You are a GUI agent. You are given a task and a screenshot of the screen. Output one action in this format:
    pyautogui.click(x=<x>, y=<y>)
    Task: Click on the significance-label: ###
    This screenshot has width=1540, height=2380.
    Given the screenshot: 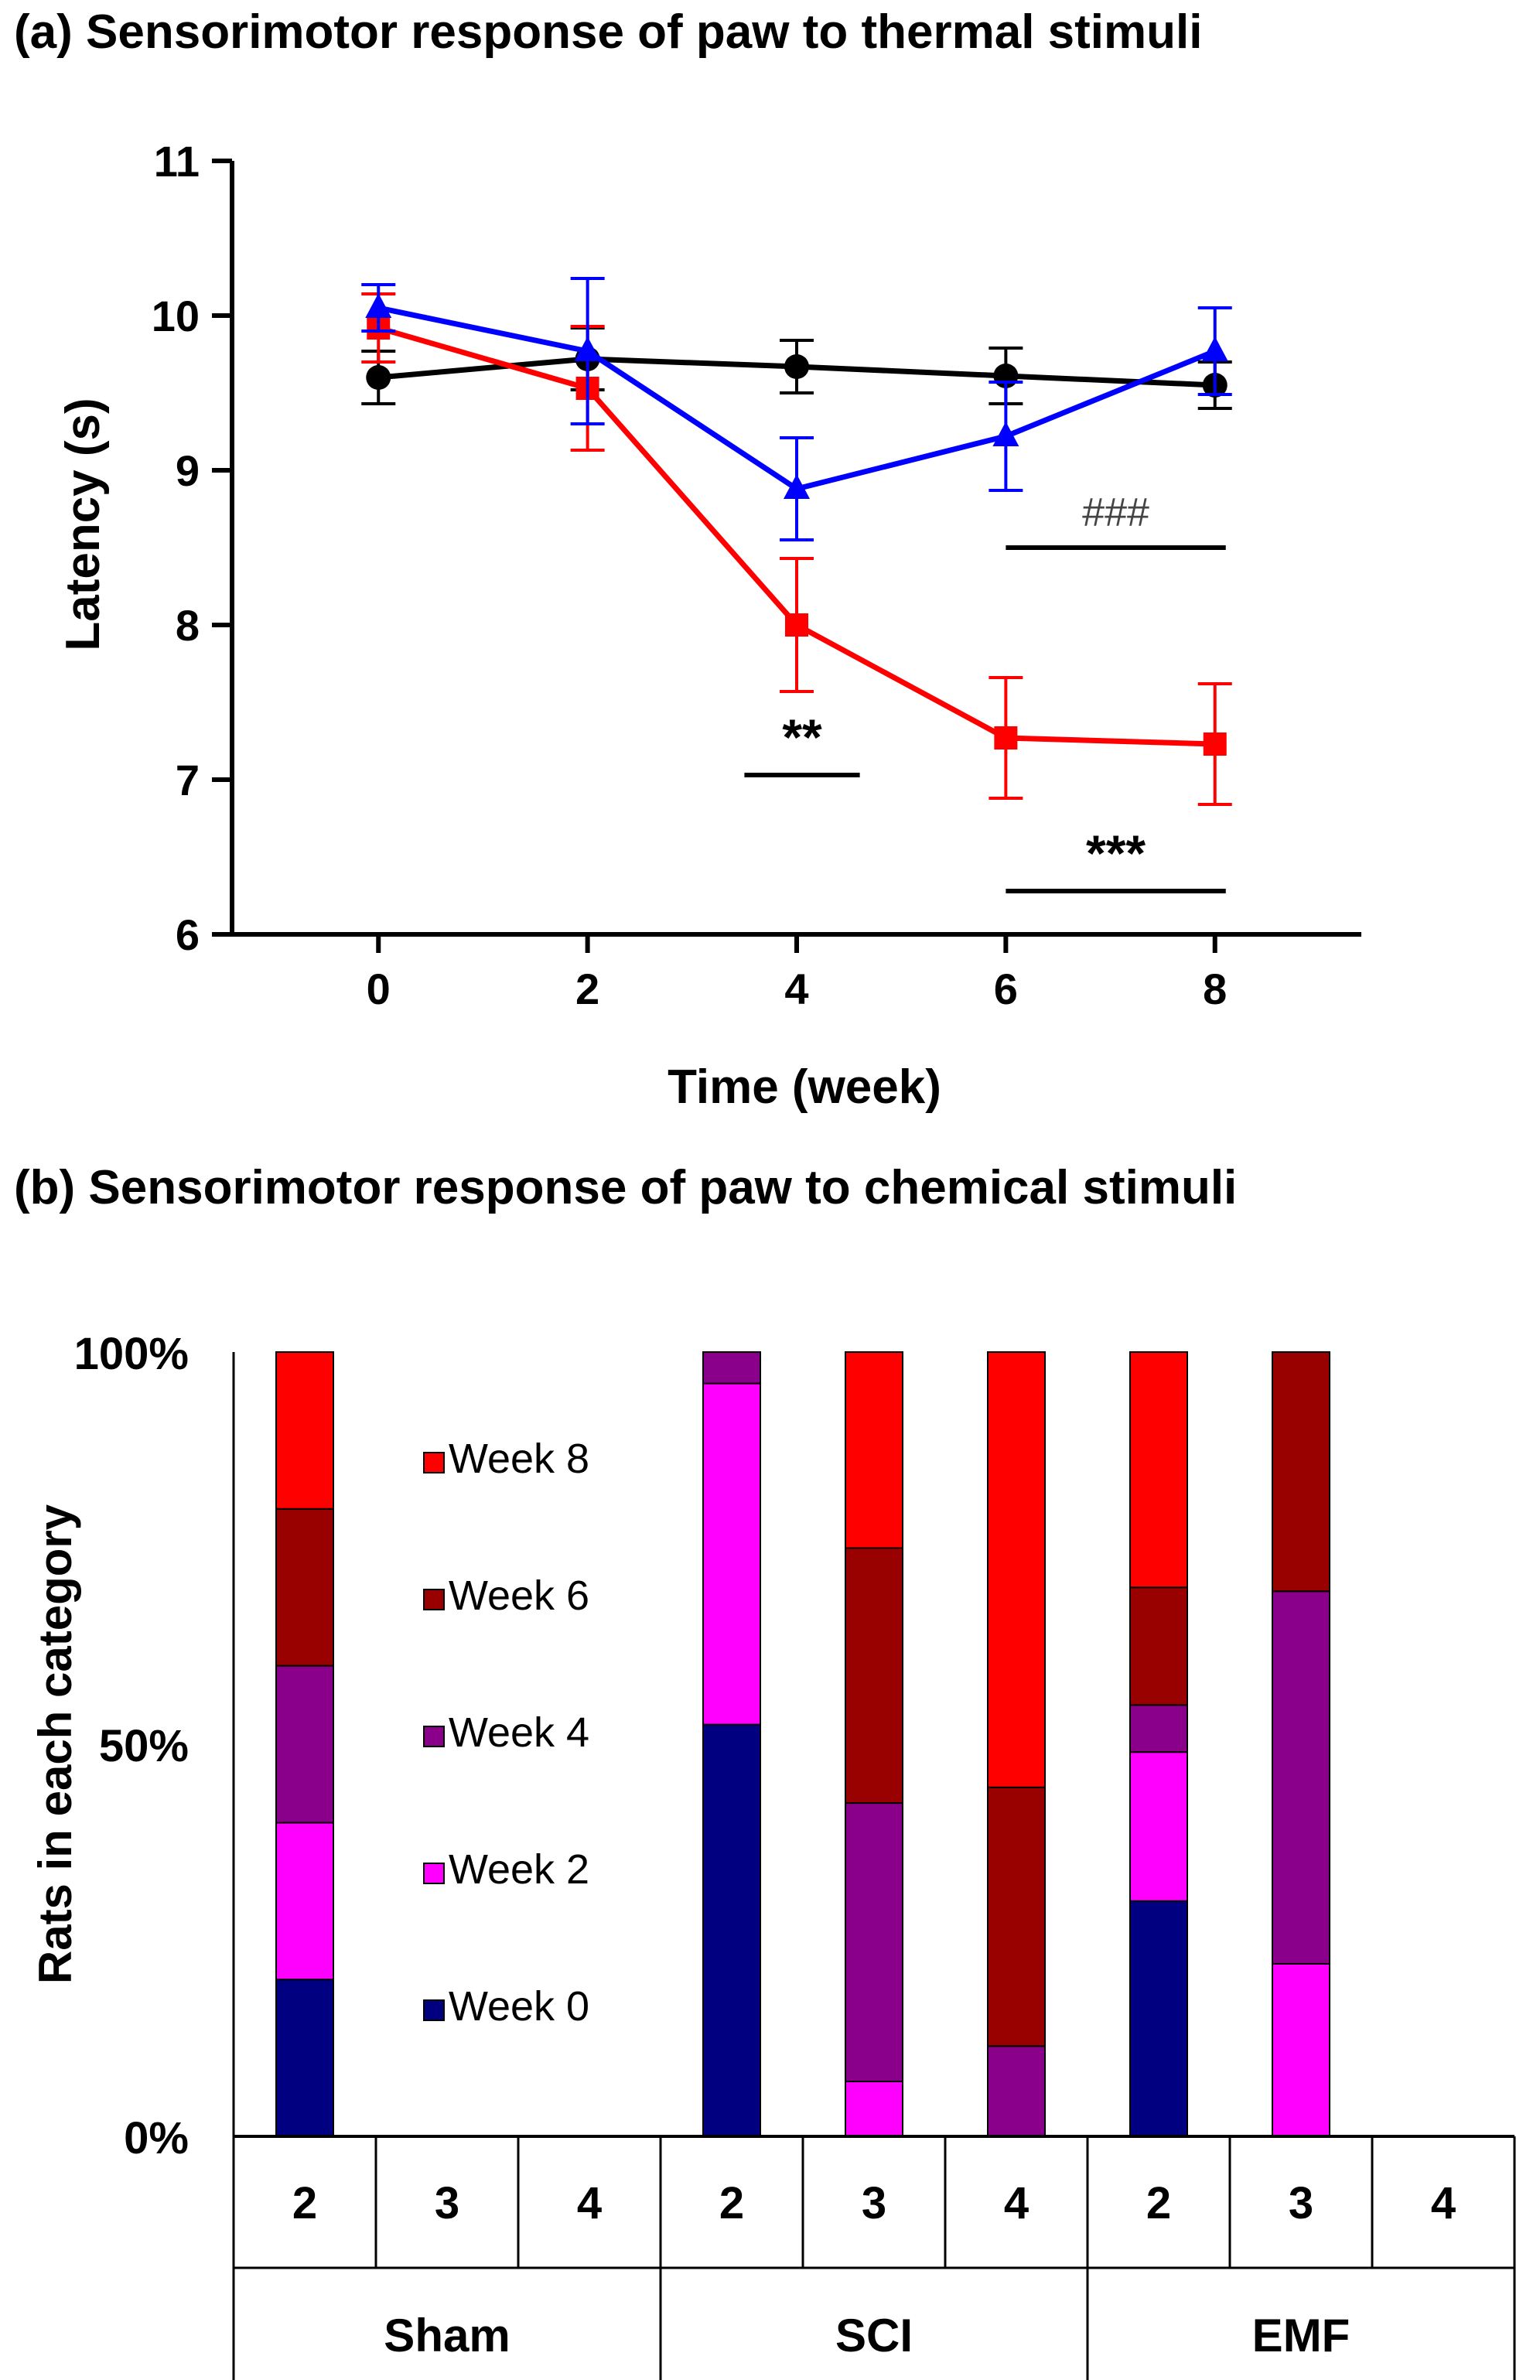 What is the action you would take?
    pyautogui.click(x=1115, y=513)
    